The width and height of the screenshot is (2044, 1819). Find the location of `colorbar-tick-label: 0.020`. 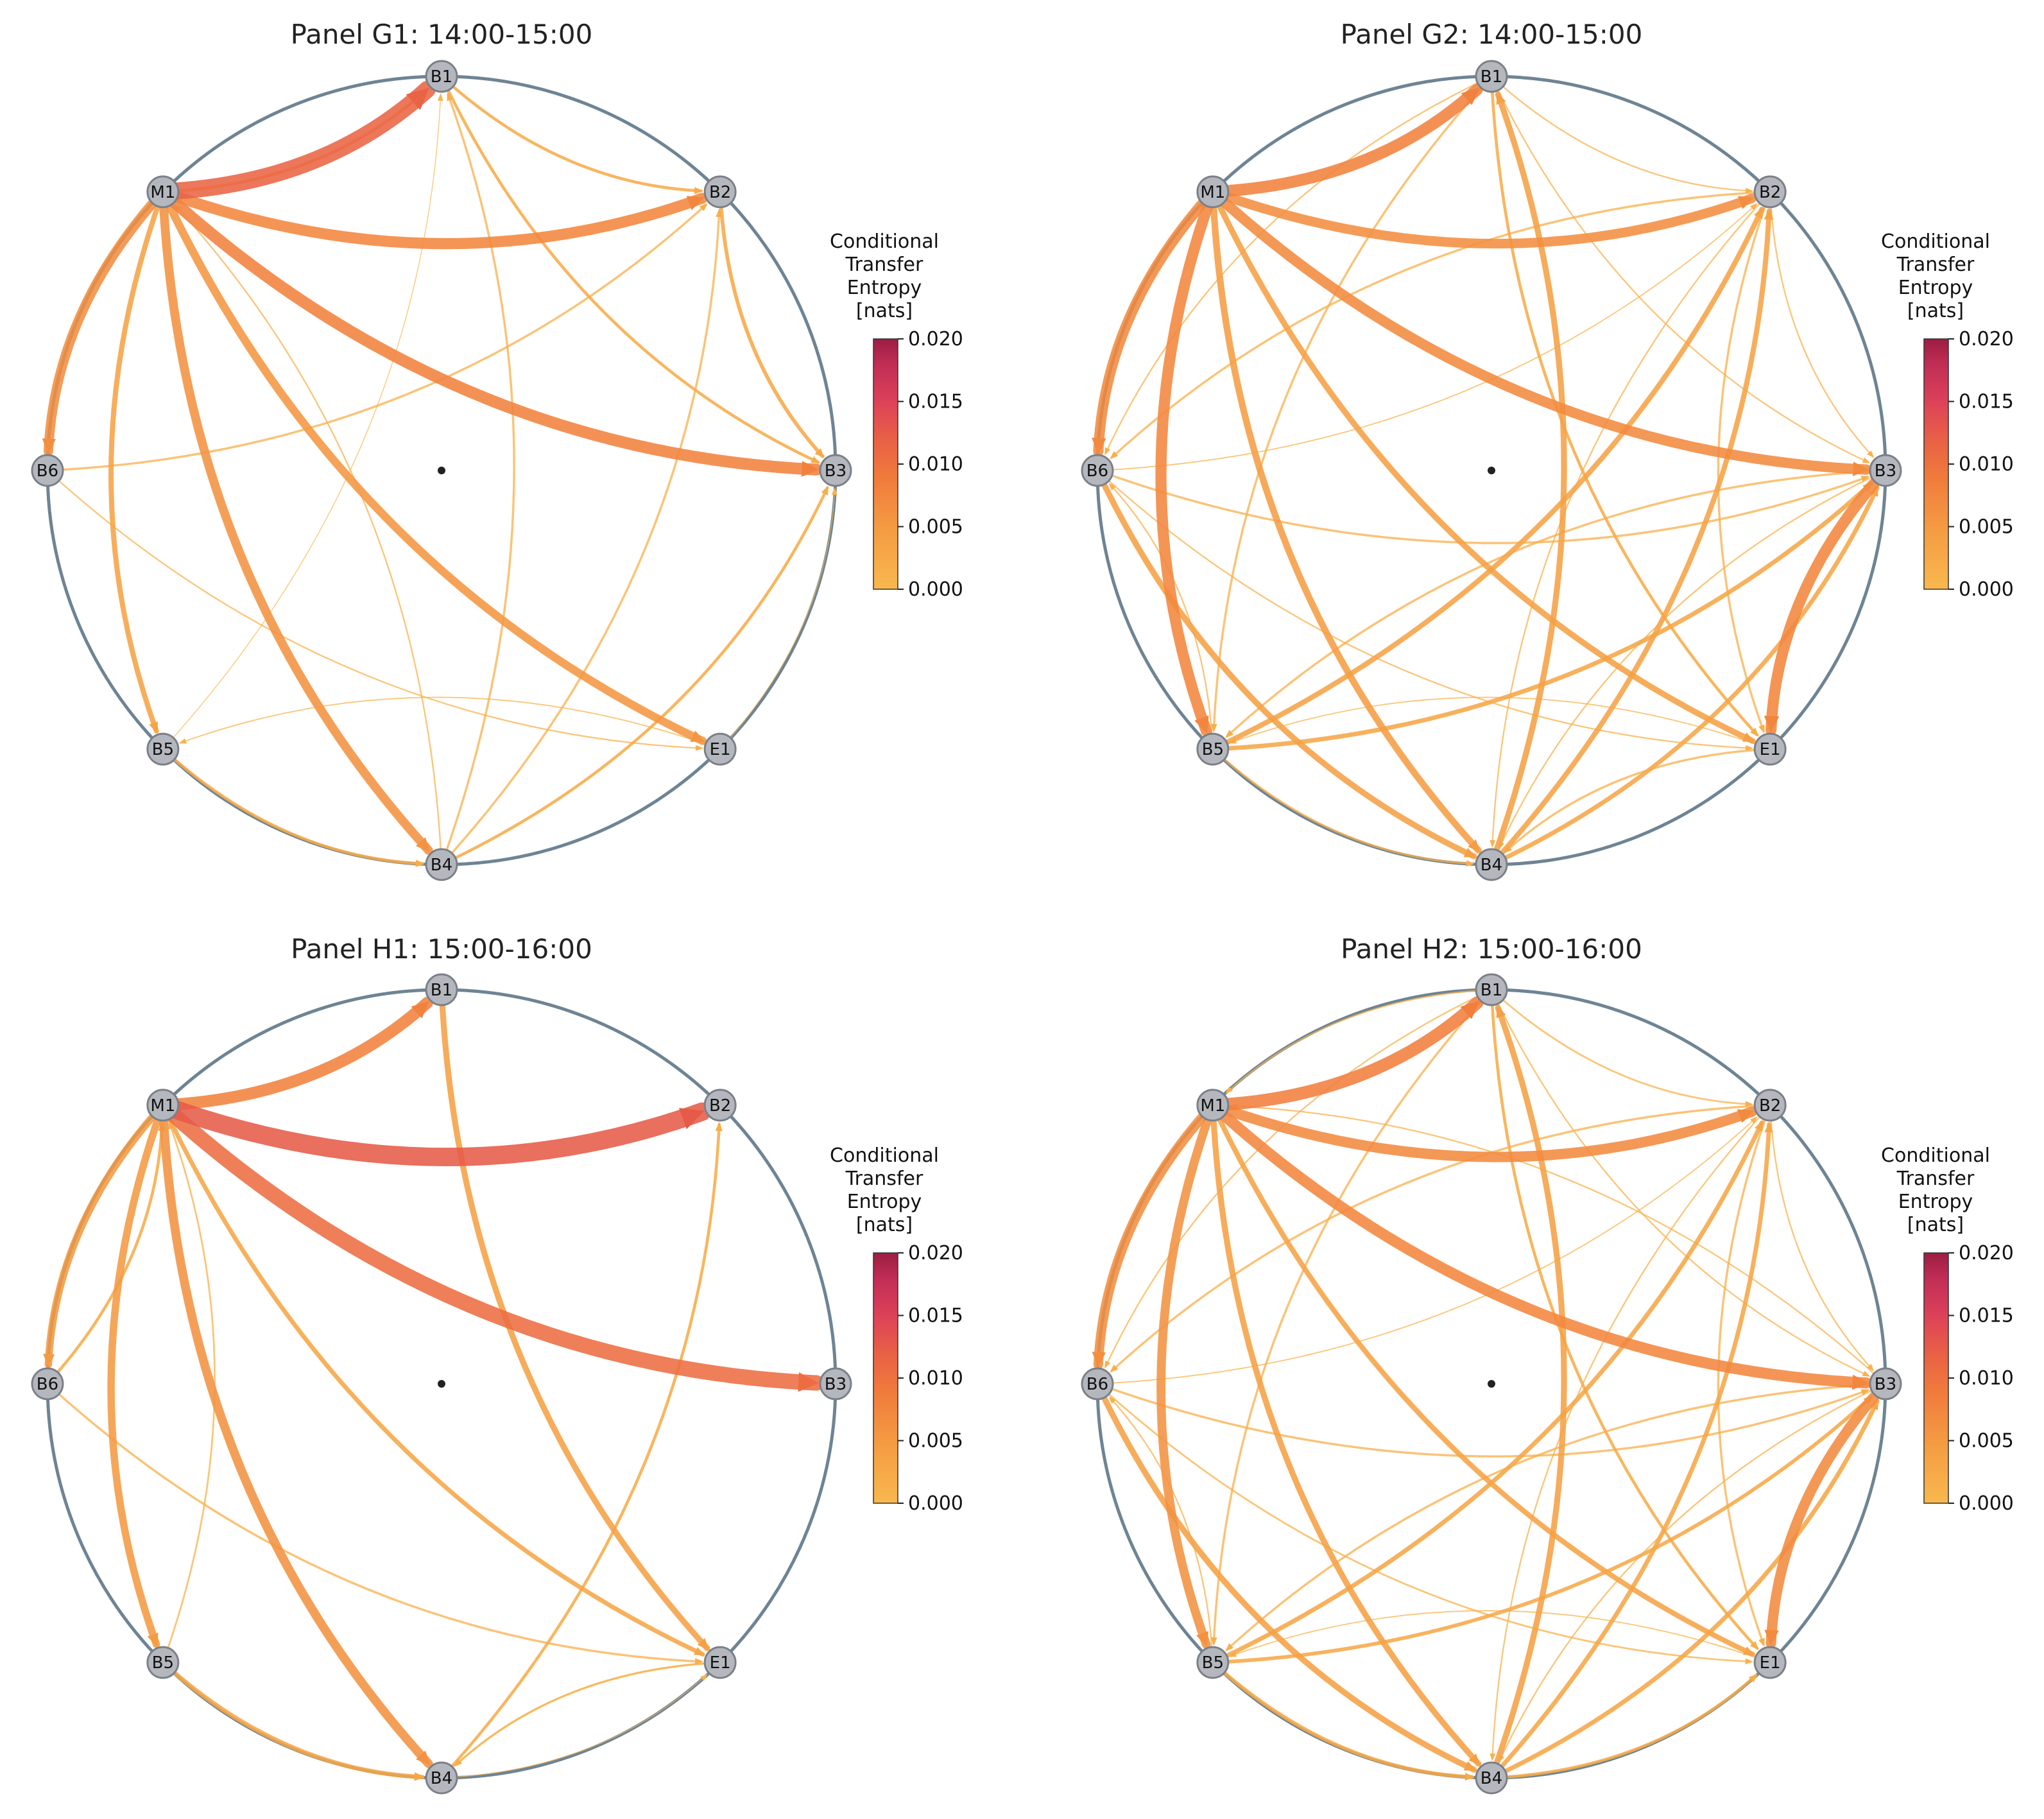

colorbar-tick-label: 0.020 is located at coordinates (935, 1253).